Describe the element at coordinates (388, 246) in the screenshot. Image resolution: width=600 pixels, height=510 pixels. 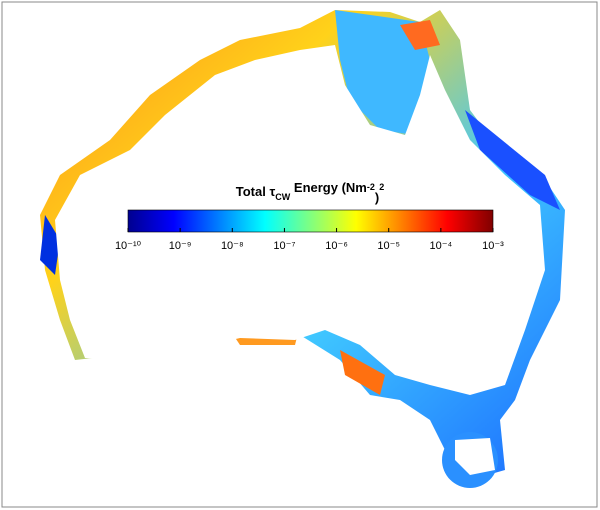
I see `colorbar-tick-label: 10⁻⁵` at that location.